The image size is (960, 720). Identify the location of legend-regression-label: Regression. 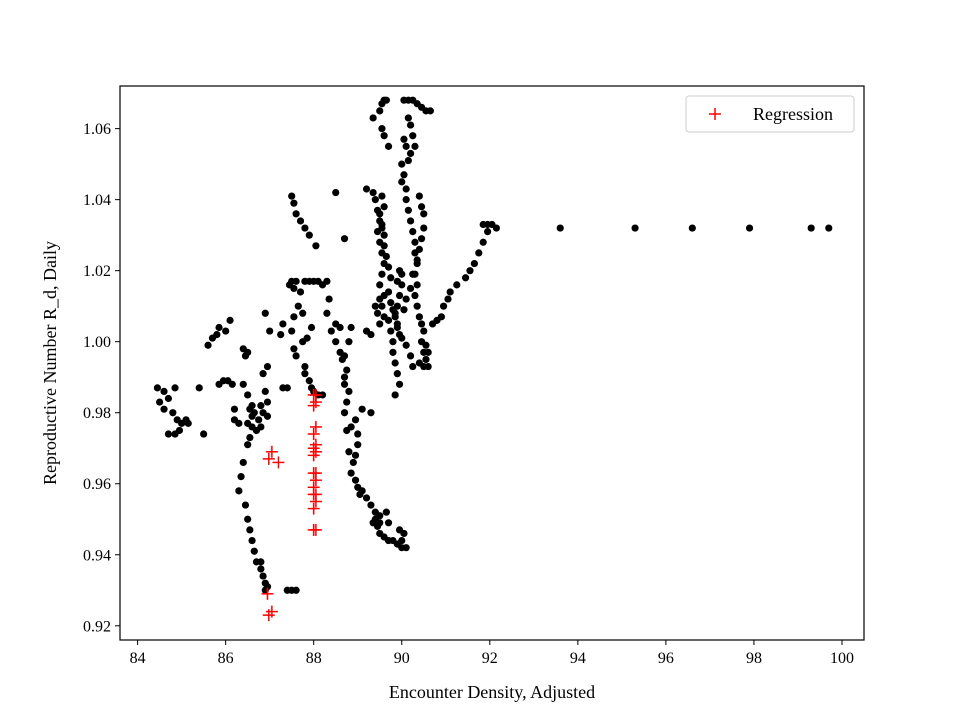
(793, 114).